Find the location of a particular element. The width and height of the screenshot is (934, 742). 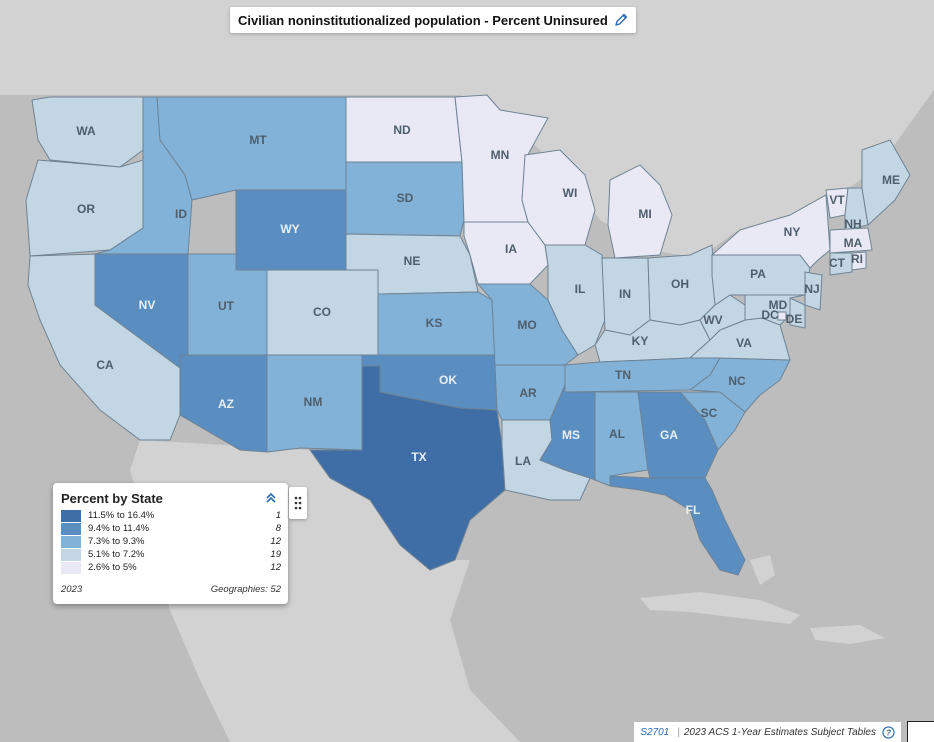

state-label-NH: NH is located at coordinates (852, 224).